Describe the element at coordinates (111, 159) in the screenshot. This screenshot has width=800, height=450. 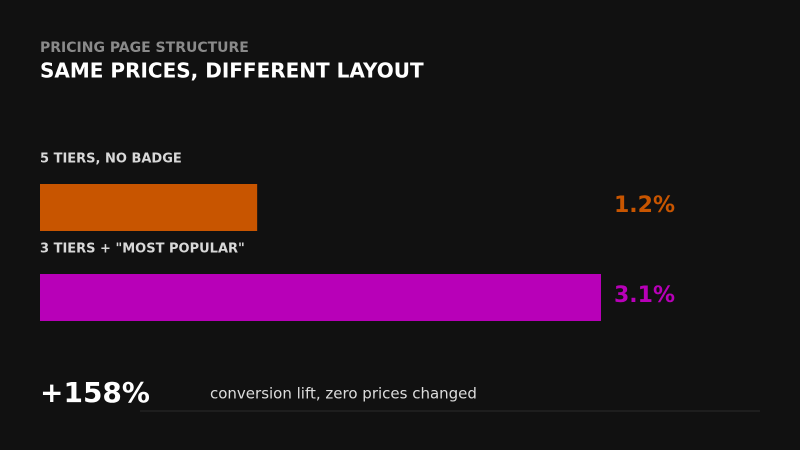
I see `category-label: 5 TIERS, NO BADGE` at that location.